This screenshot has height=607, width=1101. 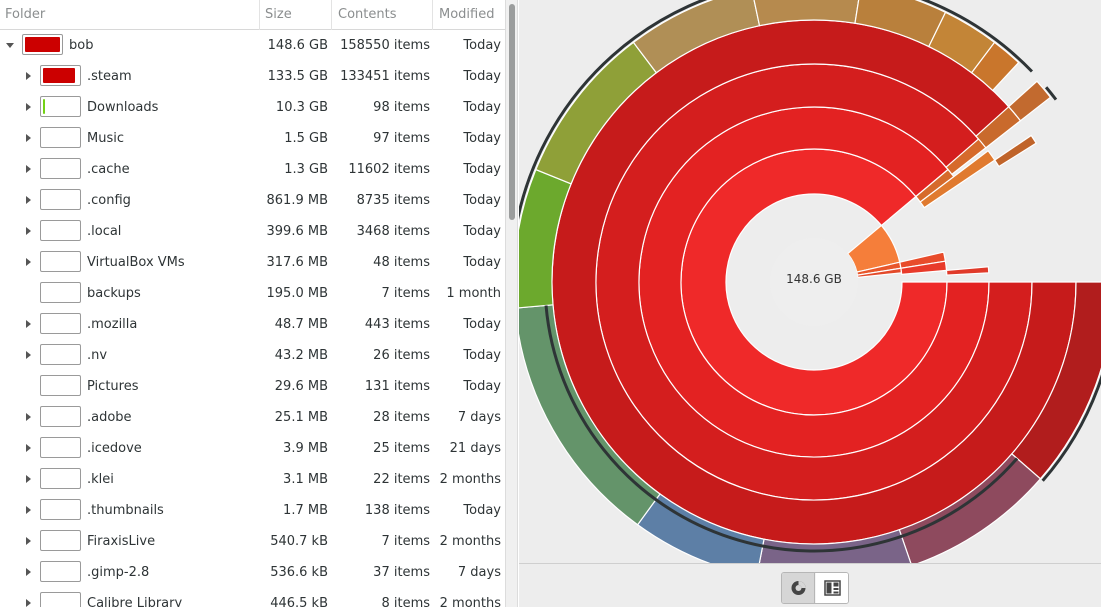 I want to click on folder-size: 29.6 MB, so click(x=301, y=386).